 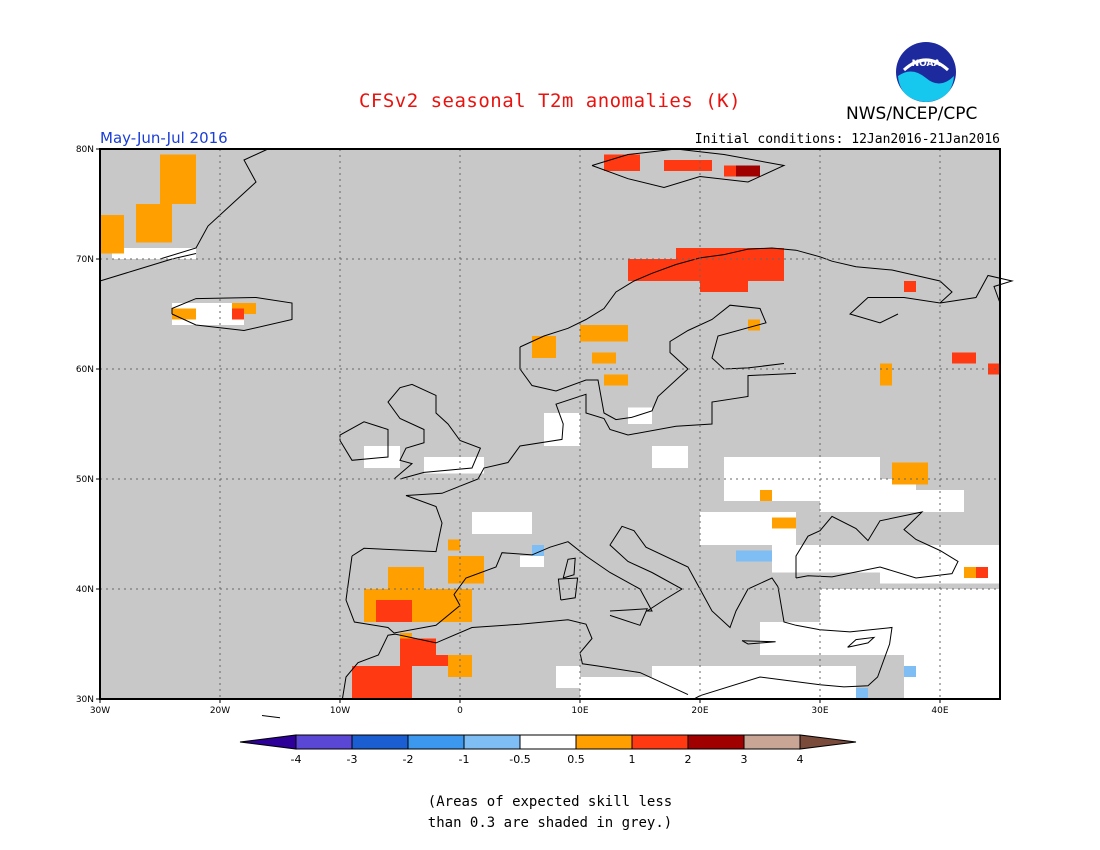 I want to click on noaa-logo-gull, so click(x=926, y=65).